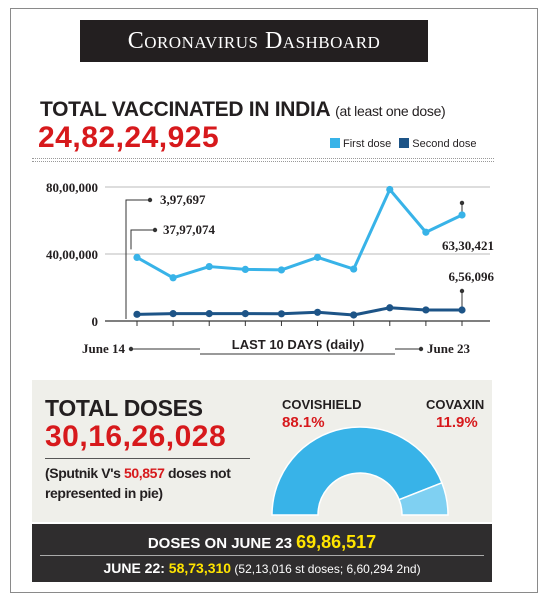  I want to click on legend-swatch-second, so click(404, 143).